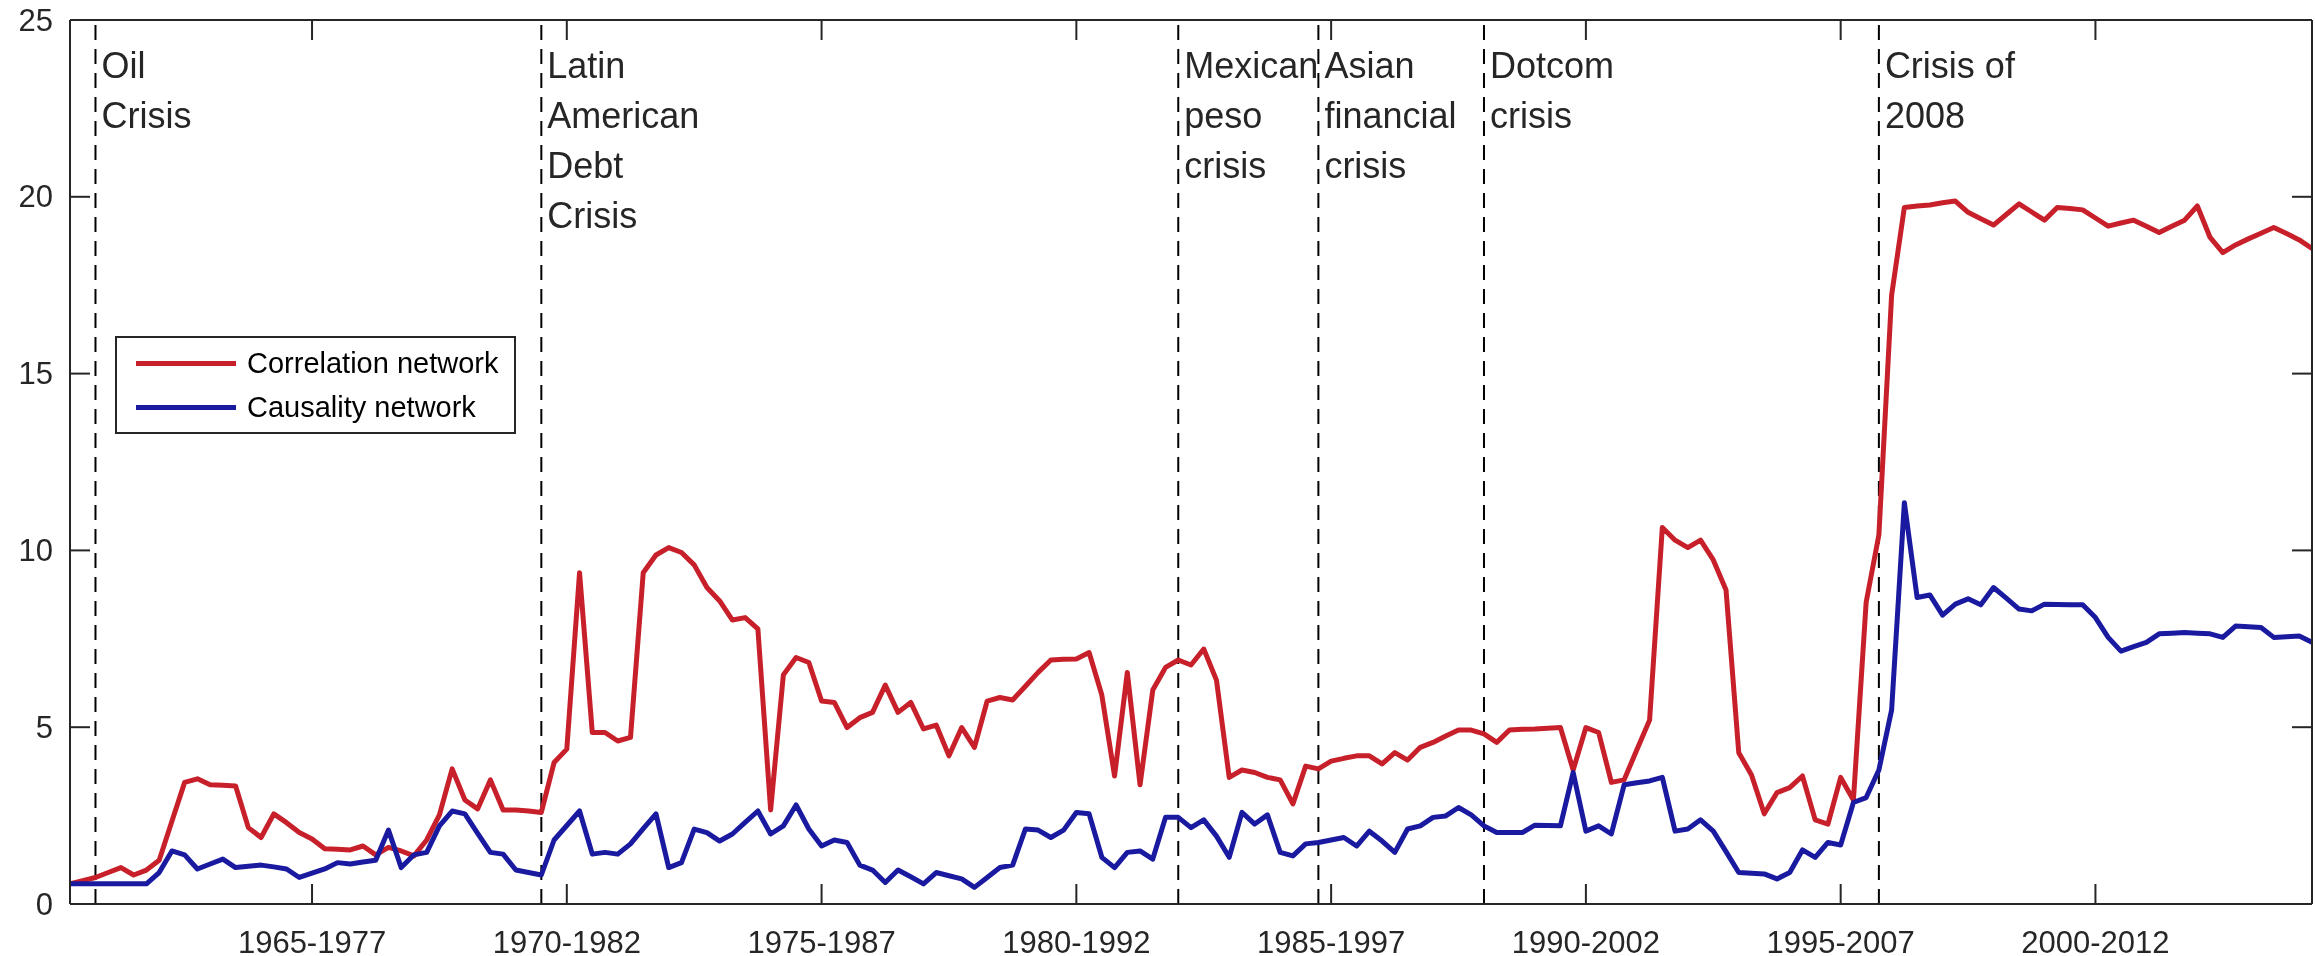 This screenshot has width=2315, height=956. I want to click on y-tick-label: 25, so click(35, 20).